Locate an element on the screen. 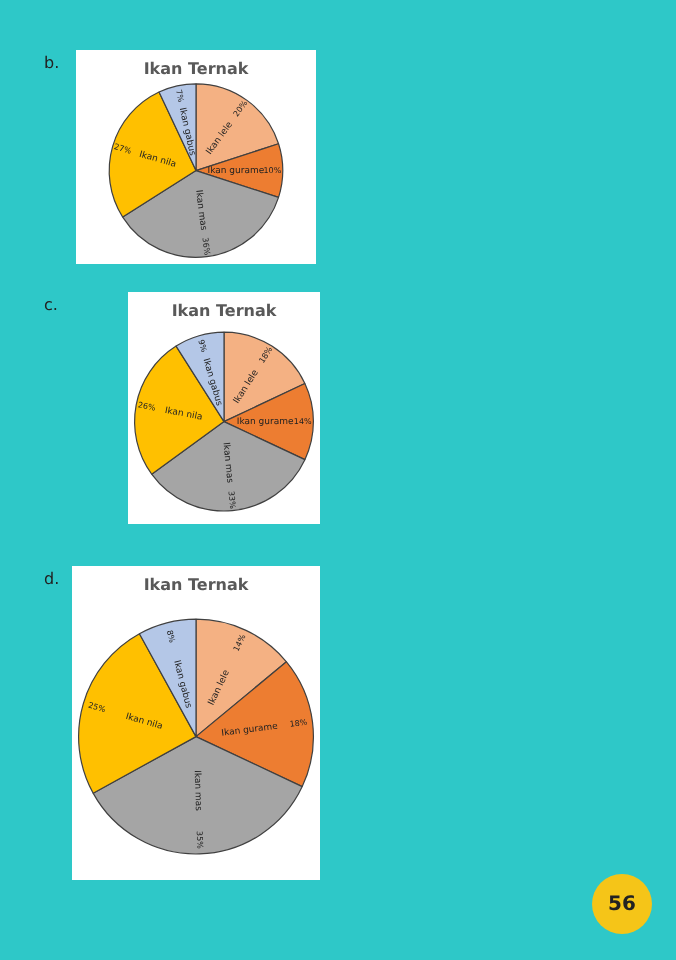 The width and height of the screenshot is (676, 960). text: c. is located at coordinates (51, 305).